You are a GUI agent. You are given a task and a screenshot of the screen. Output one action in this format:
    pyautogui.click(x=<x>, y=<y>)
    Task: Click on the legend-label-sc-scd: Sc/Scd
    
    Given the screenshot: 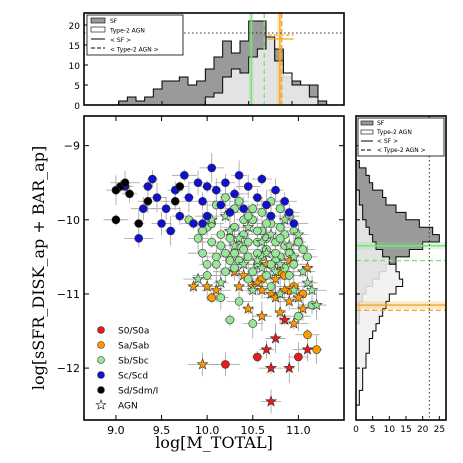 What is the action you would take?
    pyautogui.click(x=133, y=377)
    